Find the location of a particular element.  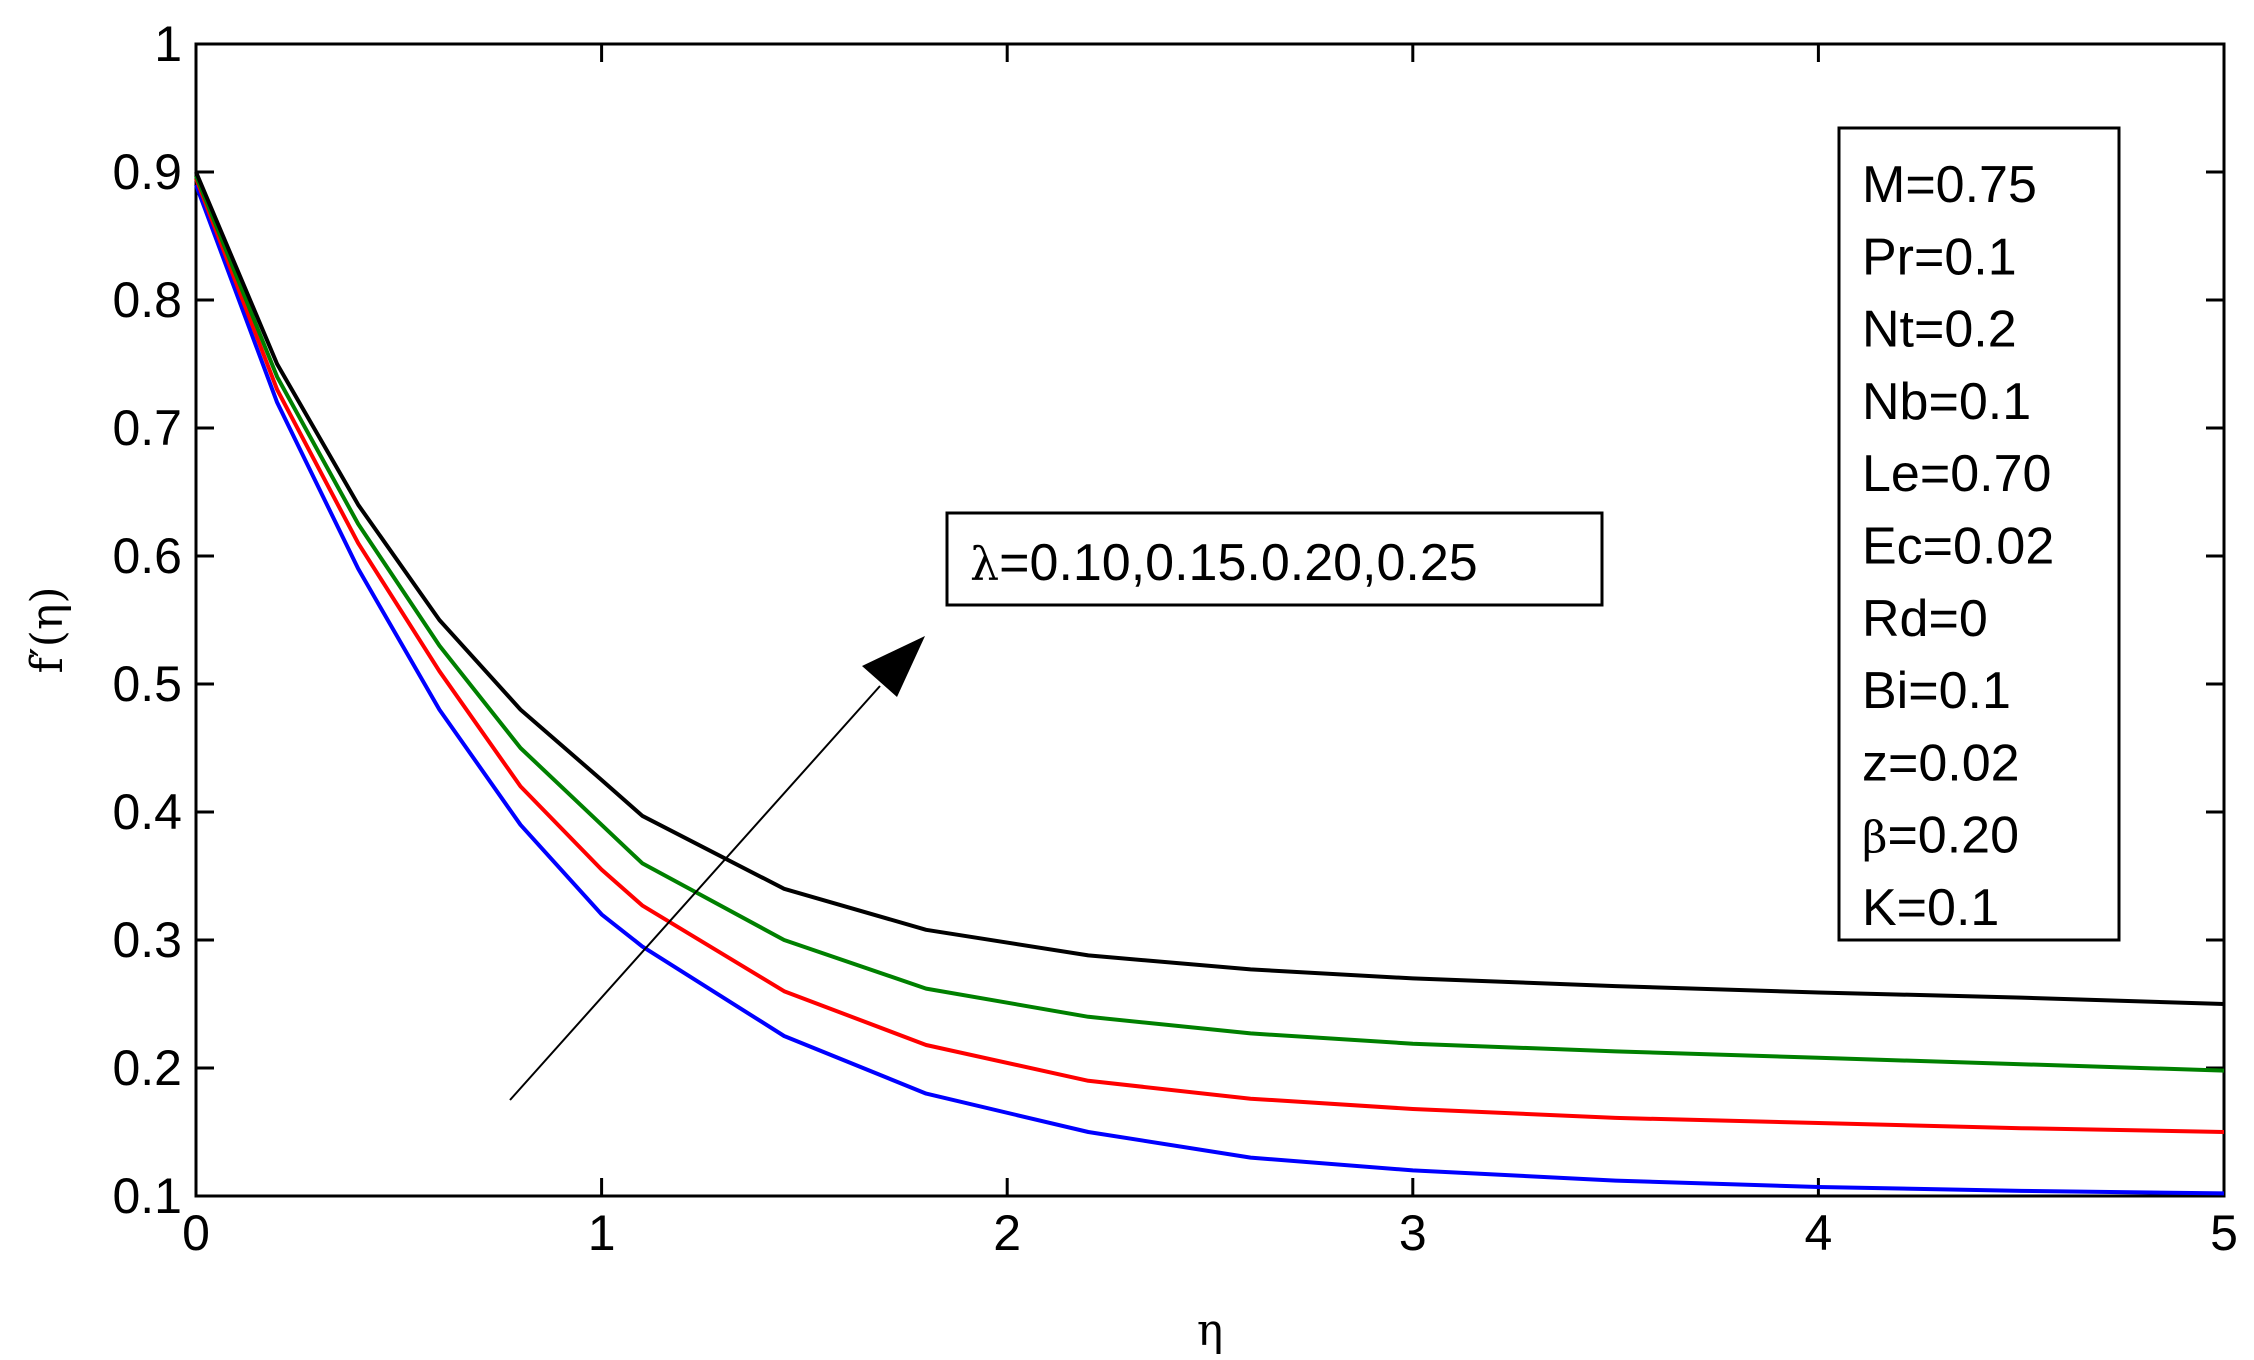

parameter-text: Bi=0.1 is located at coordinates (1936, 691).